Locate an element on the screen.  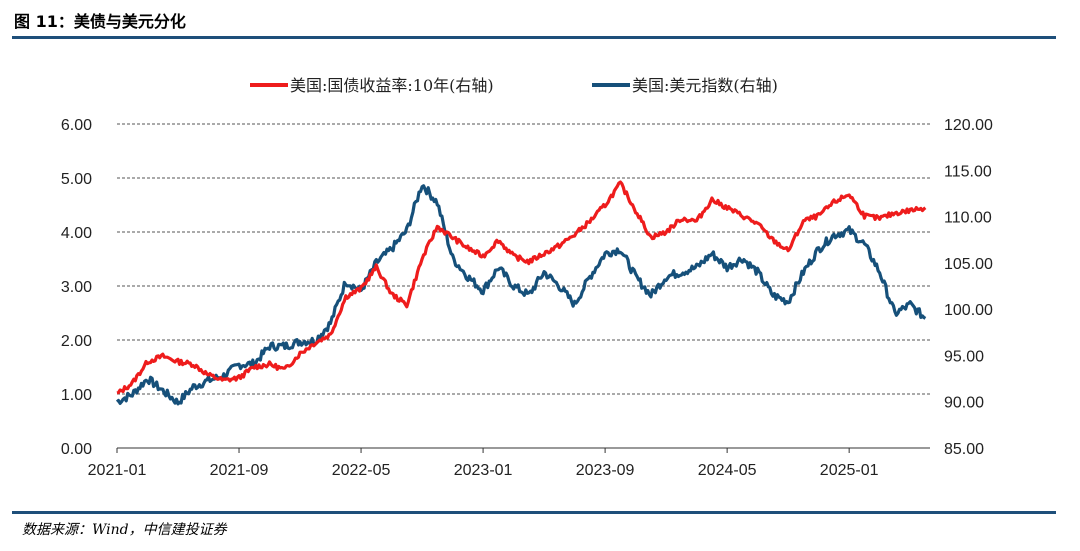
top-rule is located at coordinates (534, 37).